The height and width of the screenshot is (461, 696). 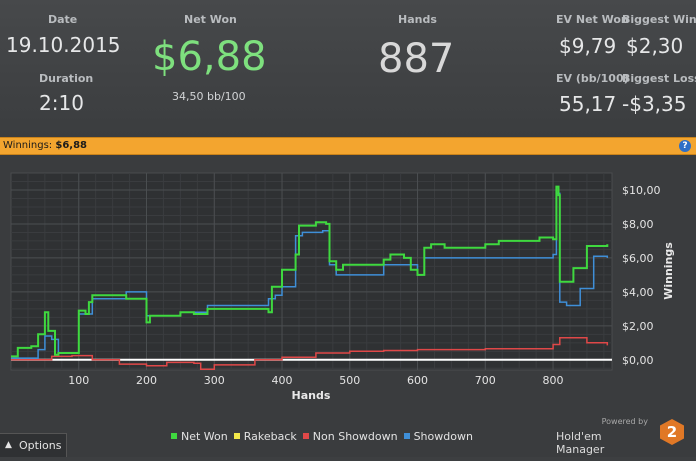 I want to click on y-tick-label: $0,00, so click(x=638, y=360).